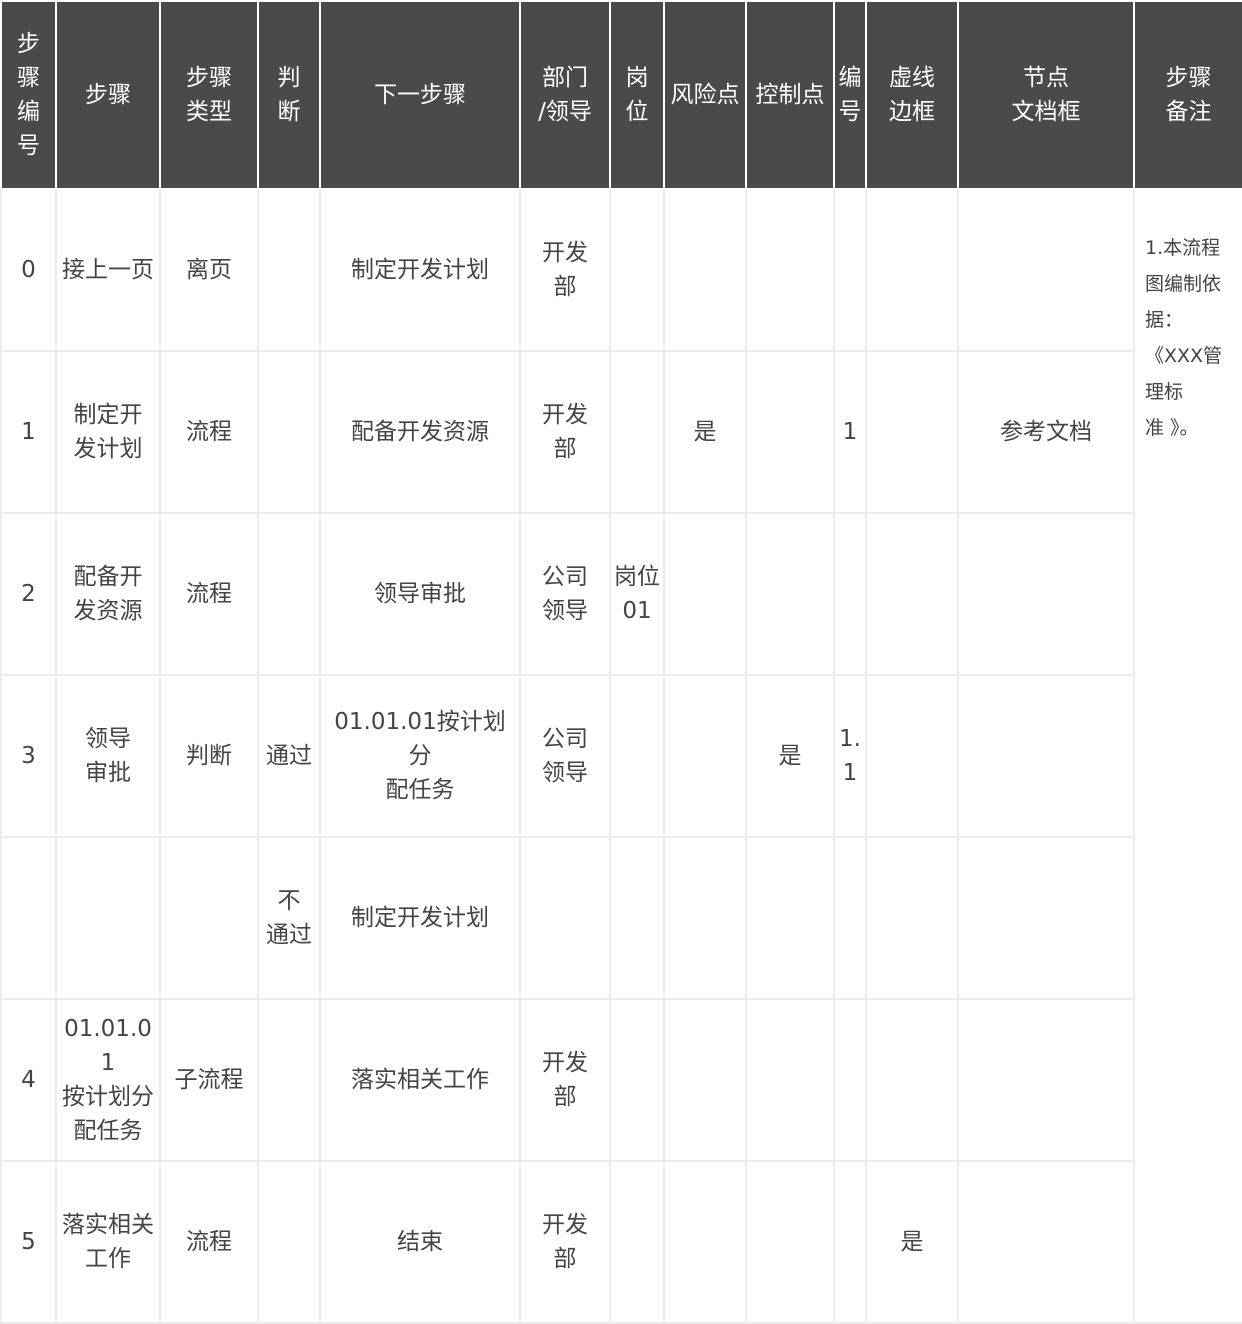 This screenshot has width=1242, height=1324. What do you see at coordinates (289, 756) in the screenshot?
I see `cell-judge: 通过` at bounding box center [289, 756].